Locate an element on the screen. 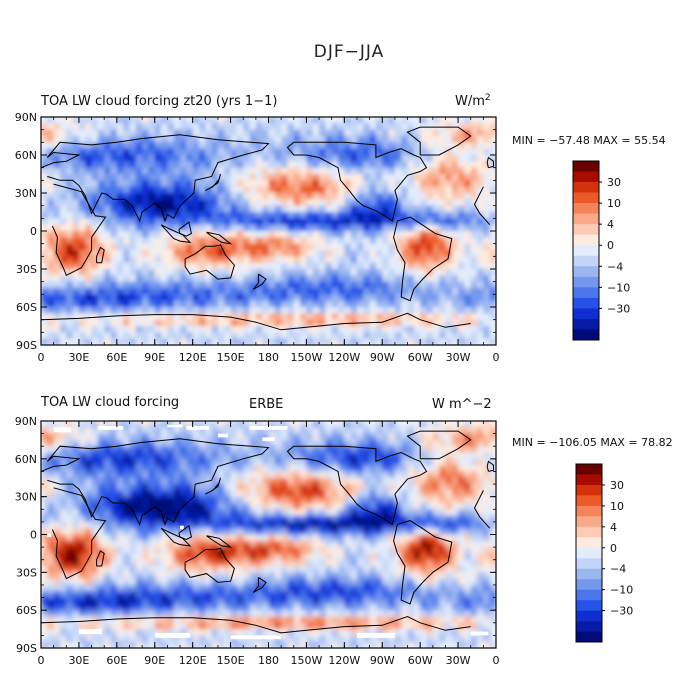 The height and width of the screenshot is (700, 700). lat-tick-label: 60S is located at coordinates (26, 610).